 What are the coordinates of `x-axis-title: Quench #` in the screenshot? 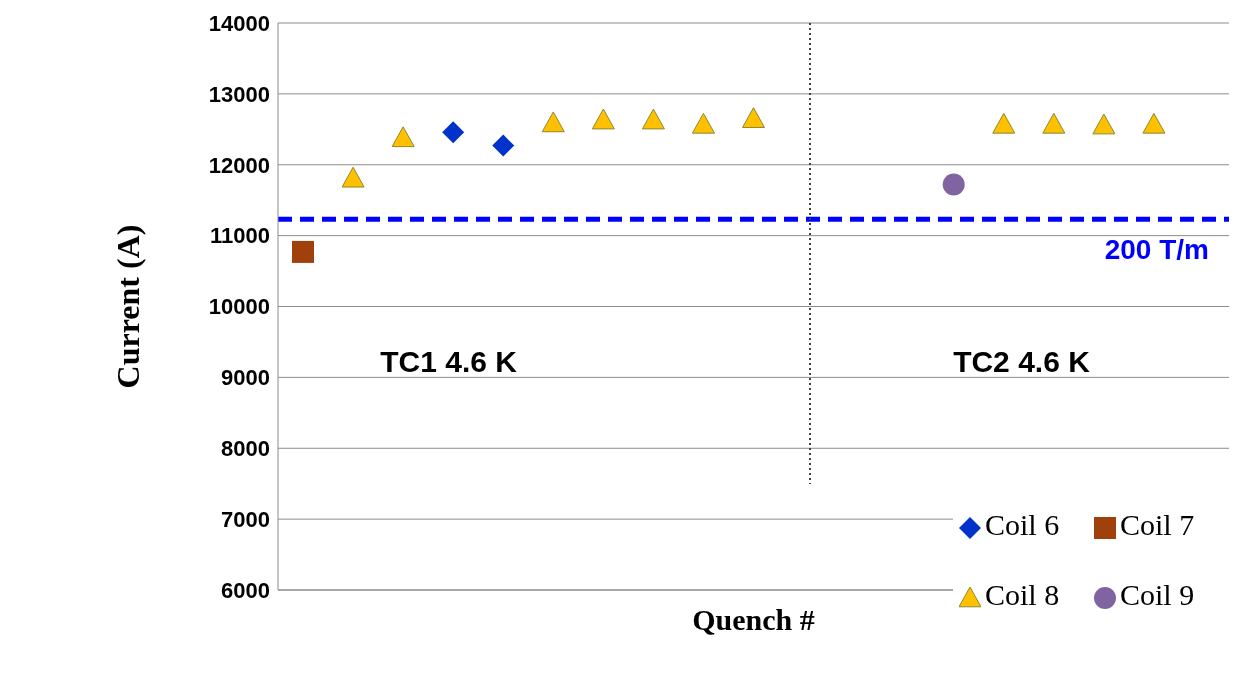 It's located at (753, 619).